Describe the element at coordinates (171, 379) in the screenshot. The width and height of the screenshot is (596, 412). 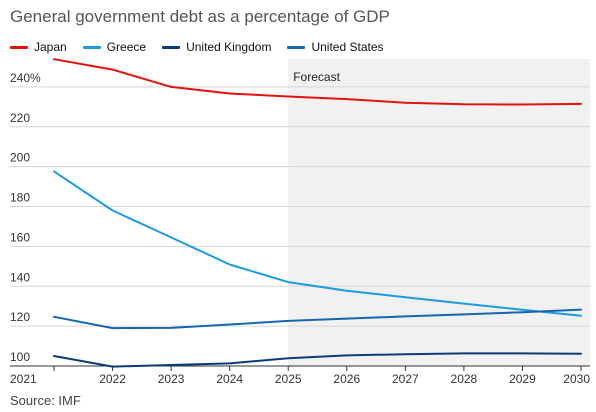
I see `x-tick-label: 2023` at that location.